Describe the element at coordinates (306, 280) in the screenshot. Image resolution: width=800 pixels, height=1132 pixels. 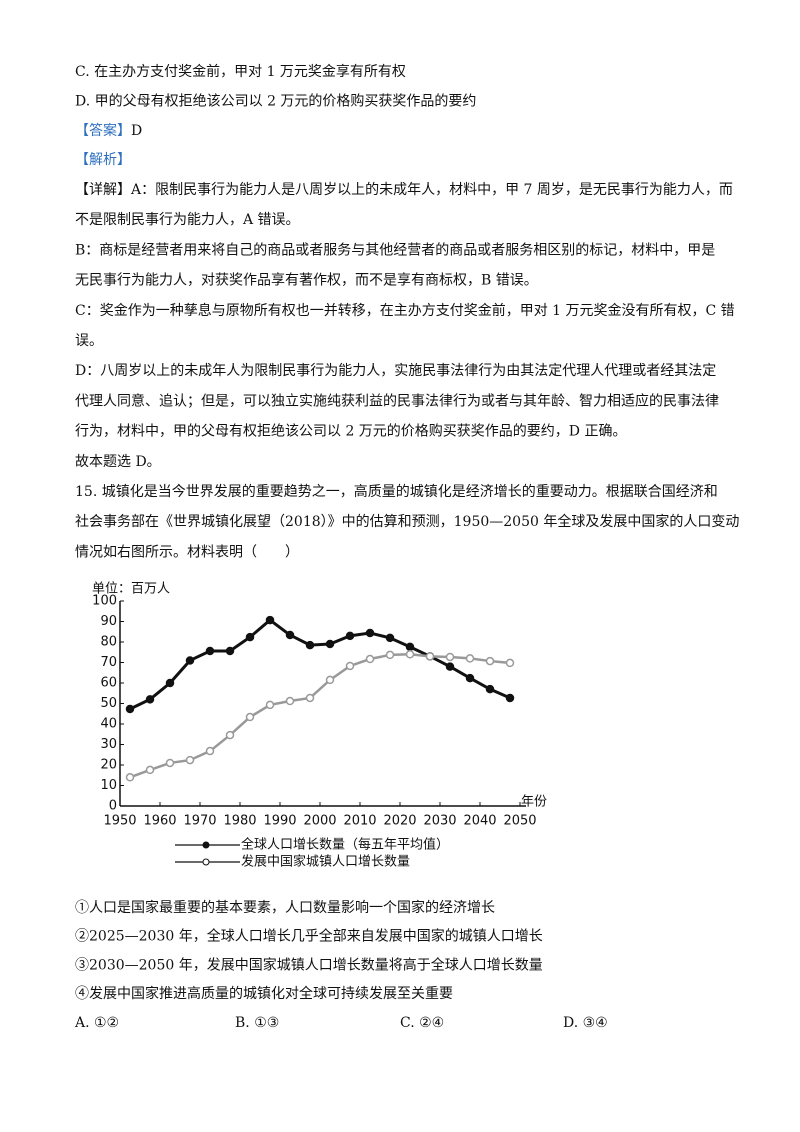
I see `body-line: 无民事行为能力人，对获奖作品享有著作权，而不是享有商标权，B 错误。` at that location.